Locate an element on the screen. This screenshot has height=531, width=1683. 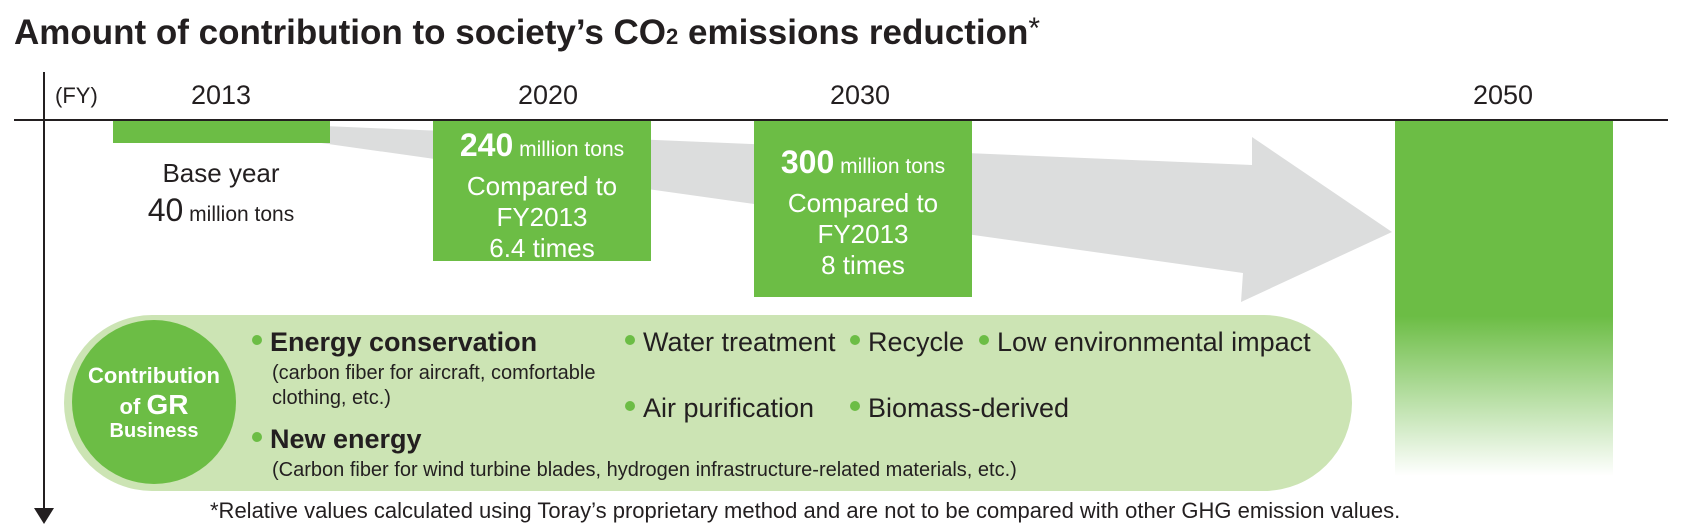
item-low-environmental-impact: Low environmental impact is located at coordinates (1145, 342).